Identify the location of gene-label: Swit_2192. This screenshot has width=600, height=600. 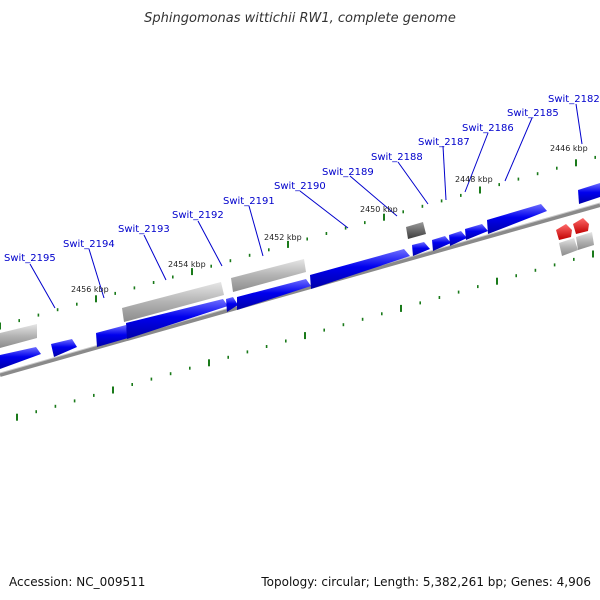
(198, 215).